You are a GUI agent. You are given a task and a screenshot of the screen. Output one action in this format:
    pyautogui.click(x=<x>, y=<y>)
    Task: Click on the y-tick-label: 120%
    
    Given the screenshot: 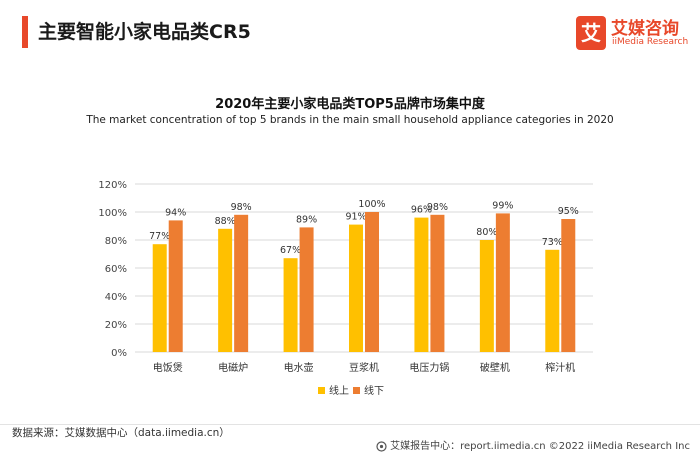 What is the action you would take?
    pyautogui.click(x=112, y=185)
    